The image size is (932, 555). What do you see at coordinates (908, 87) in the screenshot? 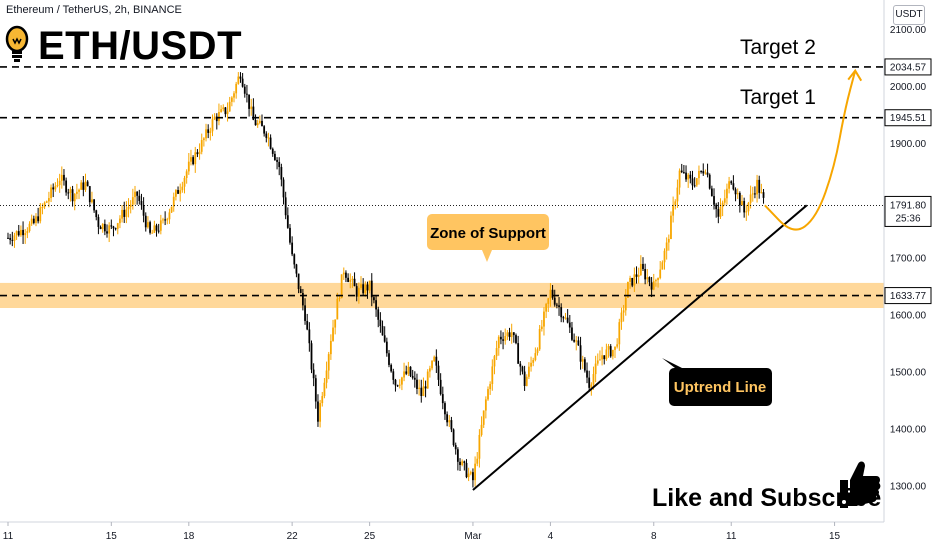
I see `y-tick-label: 2000.00` at bounding box center [908, 87].